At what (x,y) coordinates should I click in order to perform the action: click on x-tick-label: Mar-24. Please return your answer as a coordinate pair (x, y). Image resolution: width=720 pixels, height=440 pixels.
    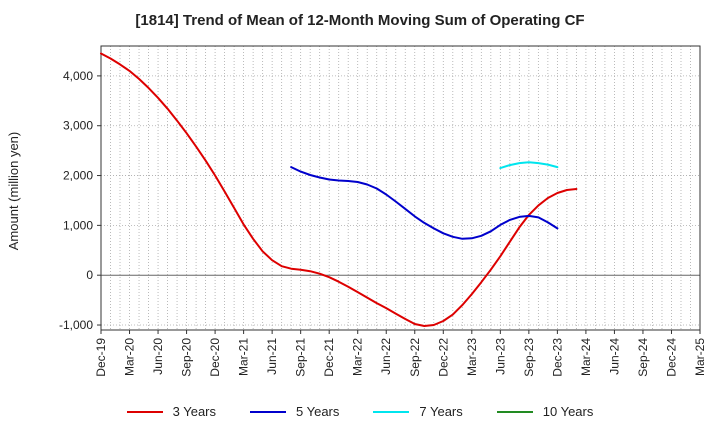
    Looking at the image, I should click on (586, 357).